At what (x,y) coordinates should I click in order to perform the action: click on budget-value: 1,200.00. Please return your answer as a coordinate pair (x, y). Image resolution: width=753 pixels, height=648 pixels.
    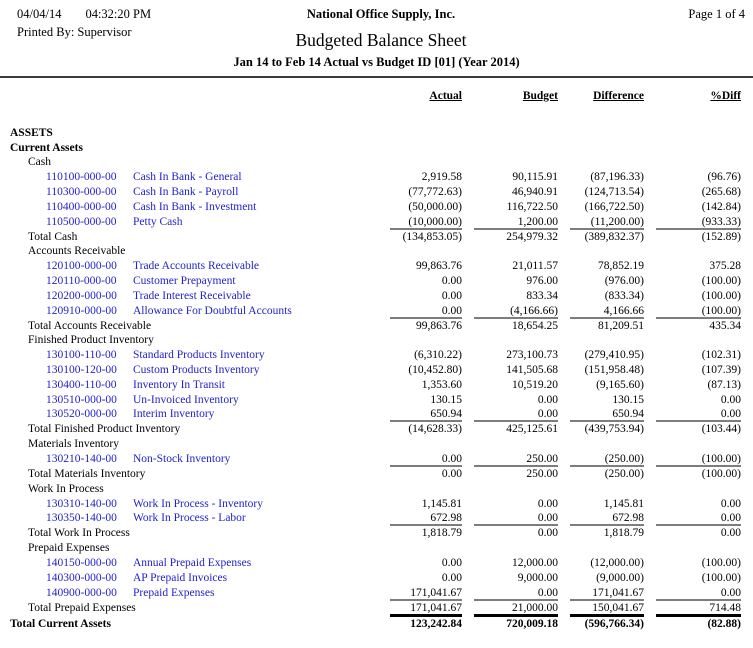
    Looking at the image, I should click on (537, 221).